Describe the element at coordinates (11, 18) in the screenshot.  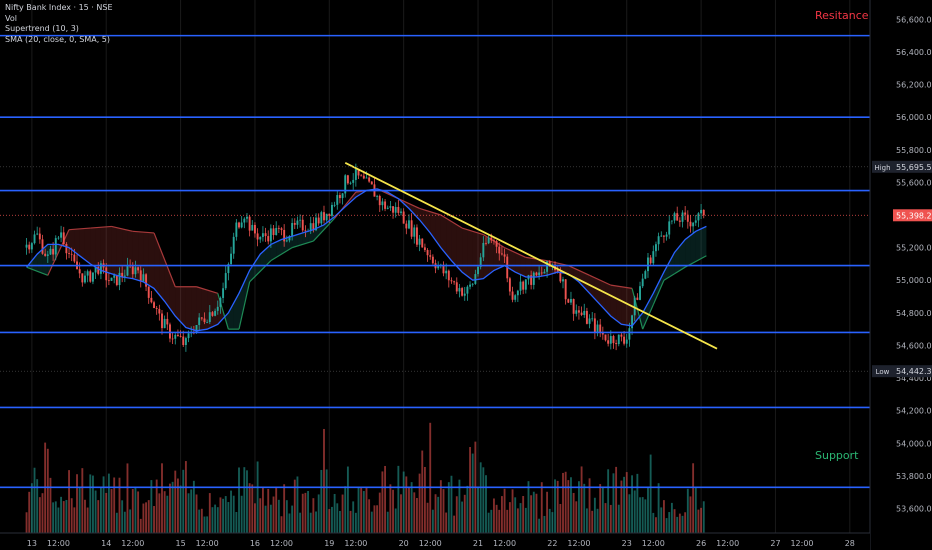
I see `legend-vol: Vol` at that location.